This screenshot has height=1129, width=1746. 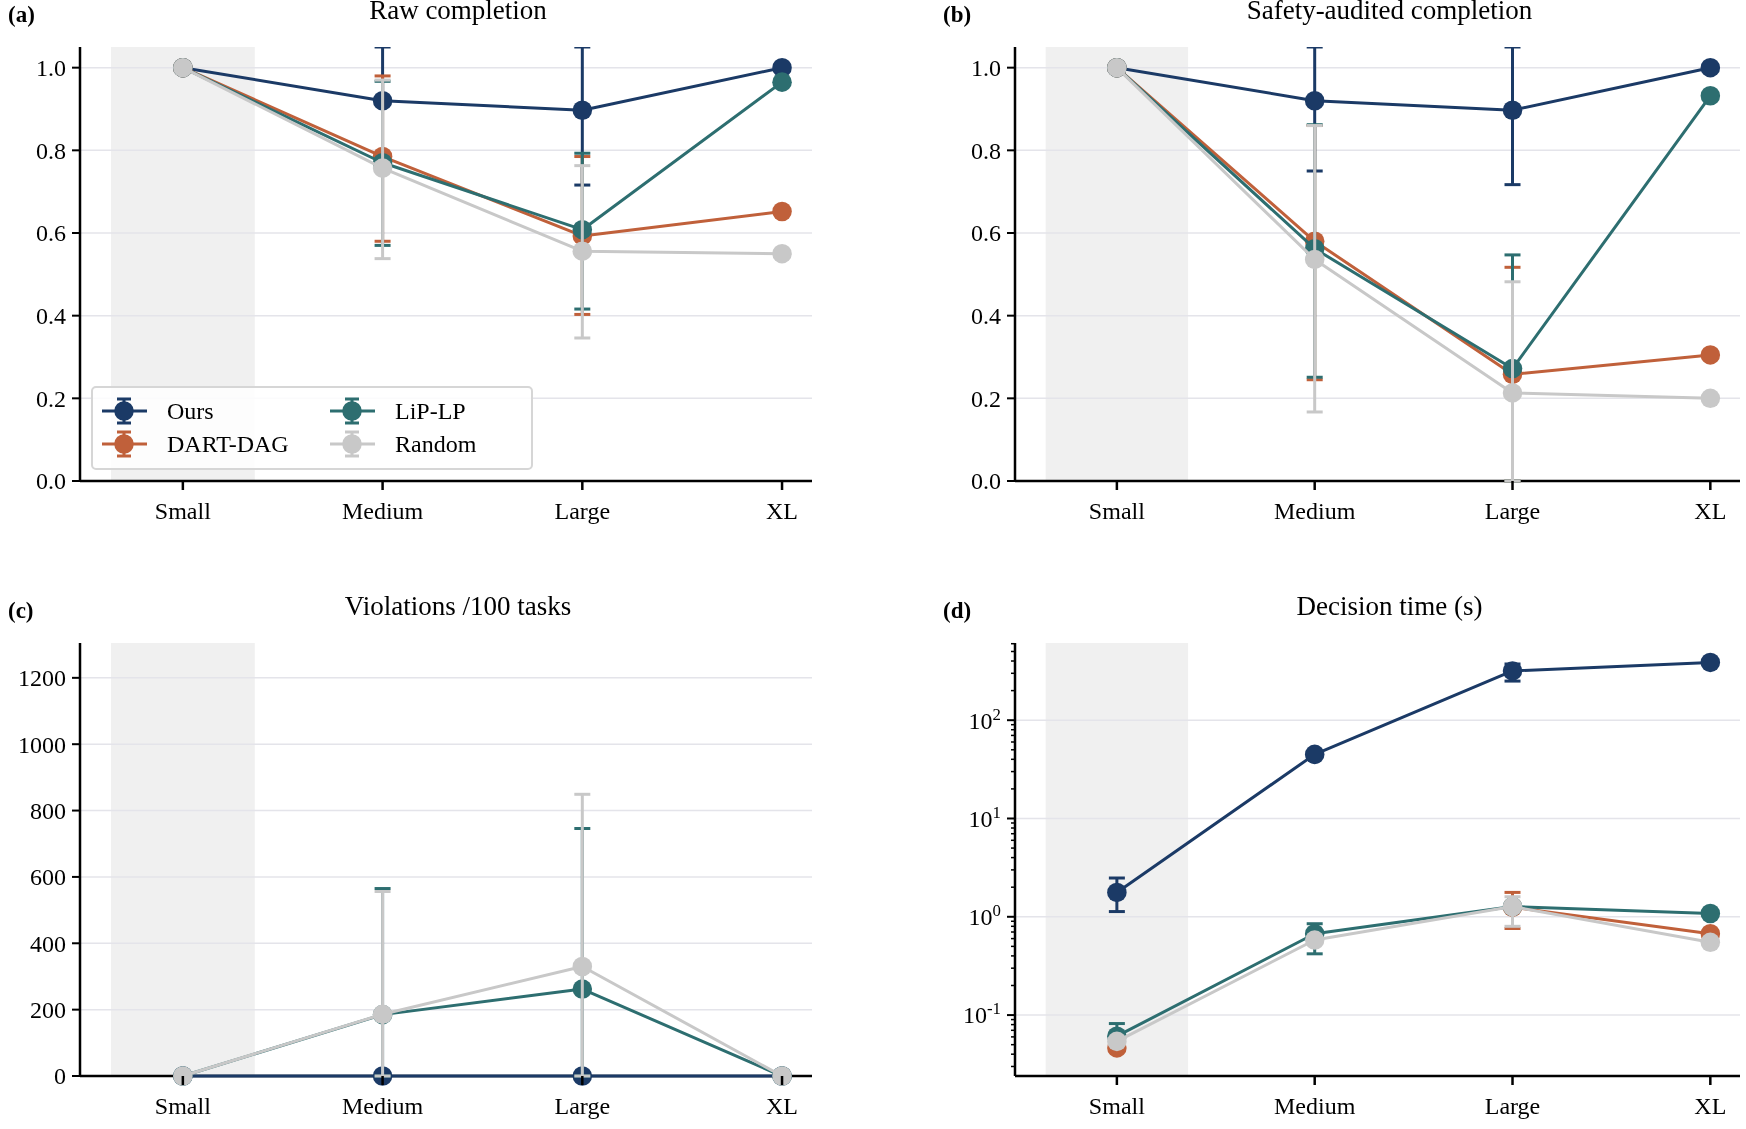 I want to click on y-tick-label: 10$^{0}$, so click(x=984, y=915).